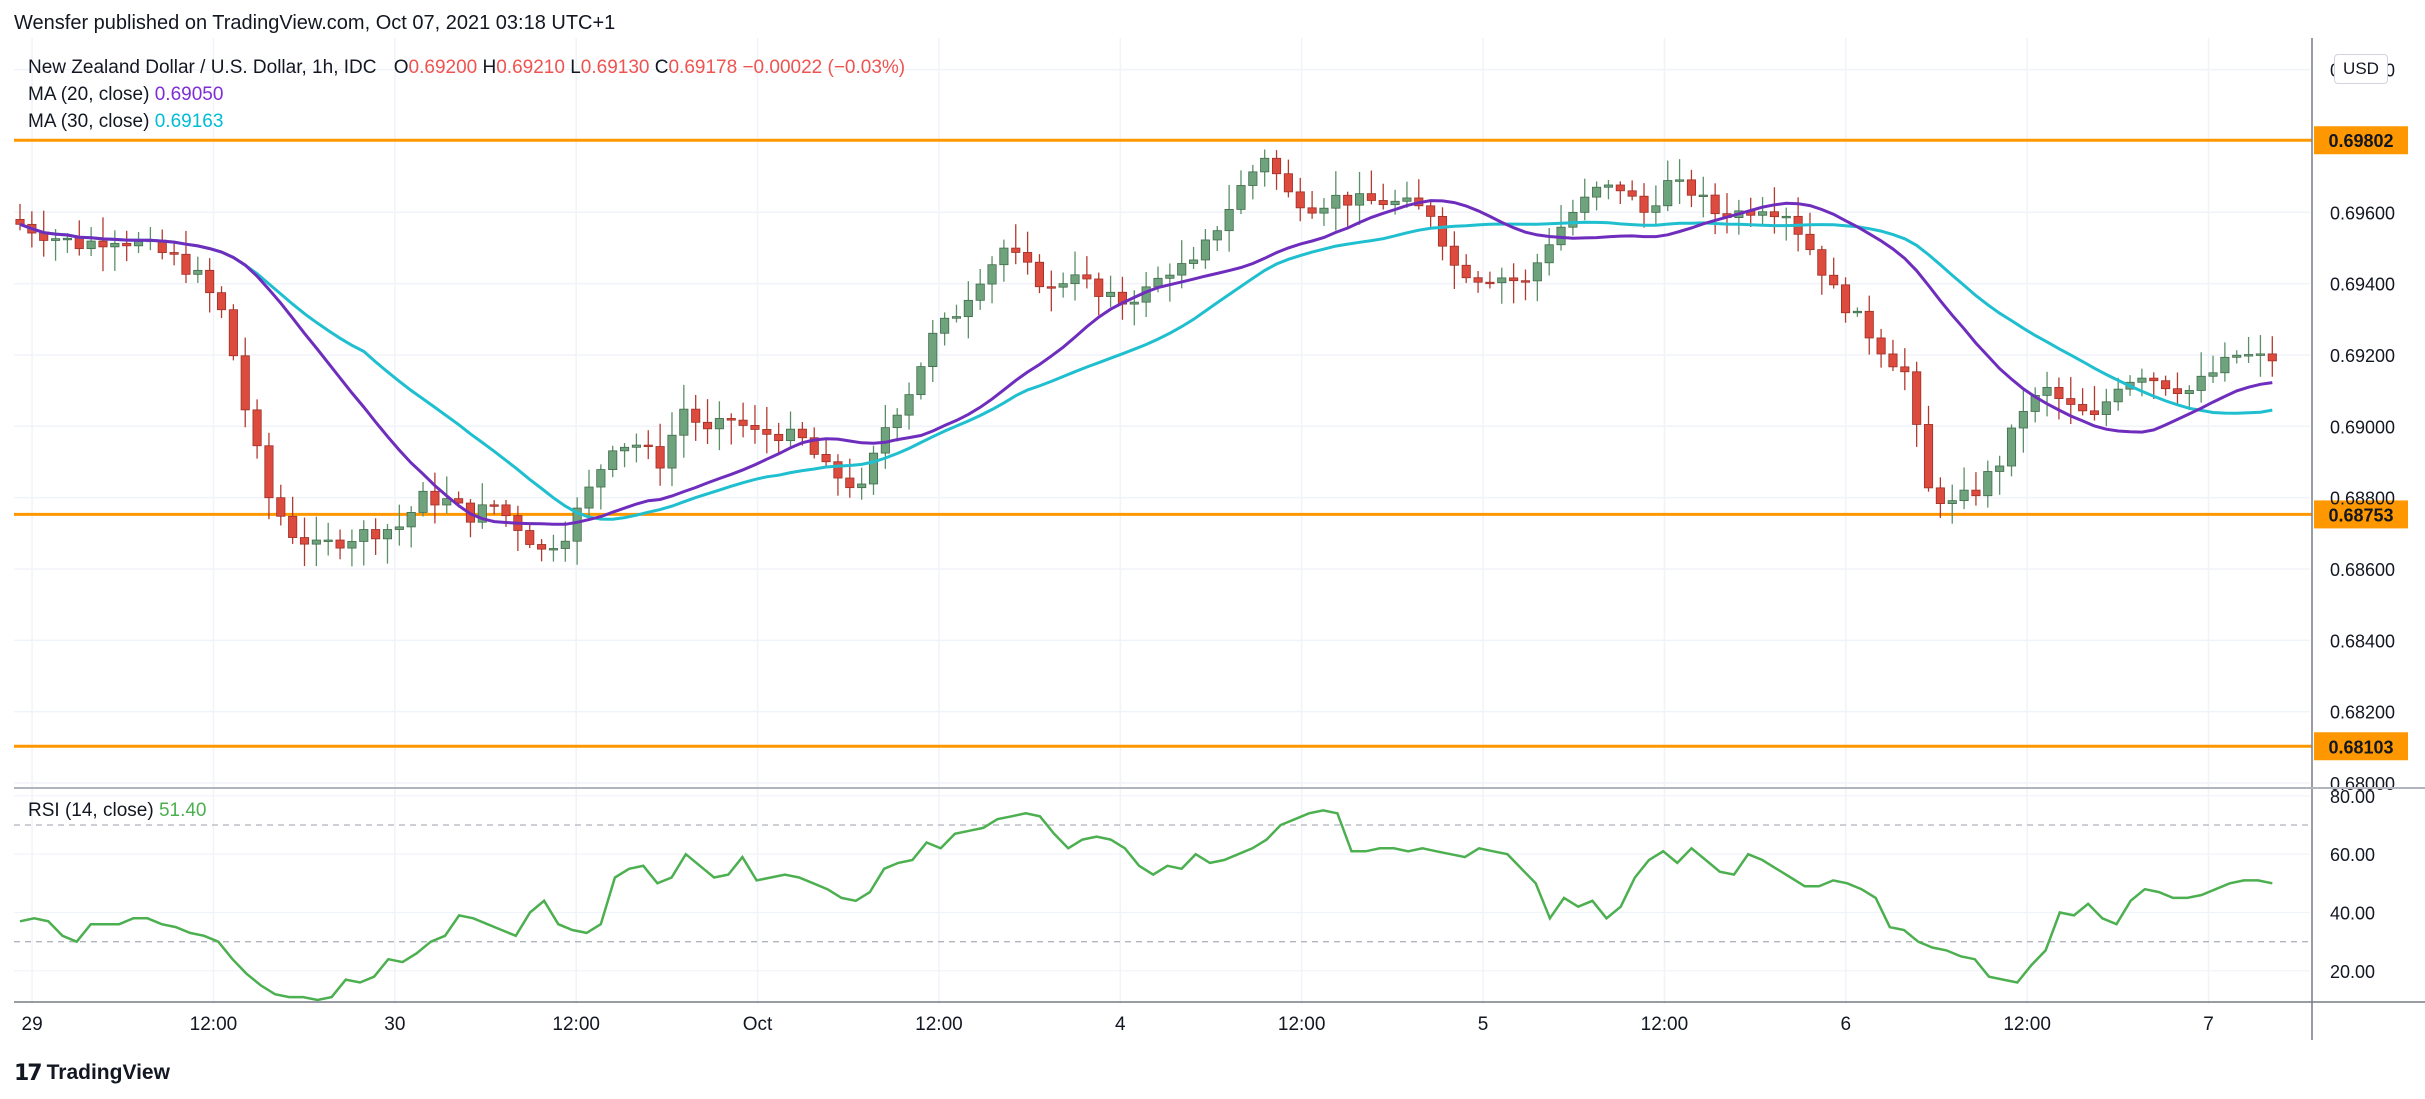 This screenshot has height=1099, width=2425. I want to click on ma20-legend: MA (20, close) 0.69050, so click(466, 94).